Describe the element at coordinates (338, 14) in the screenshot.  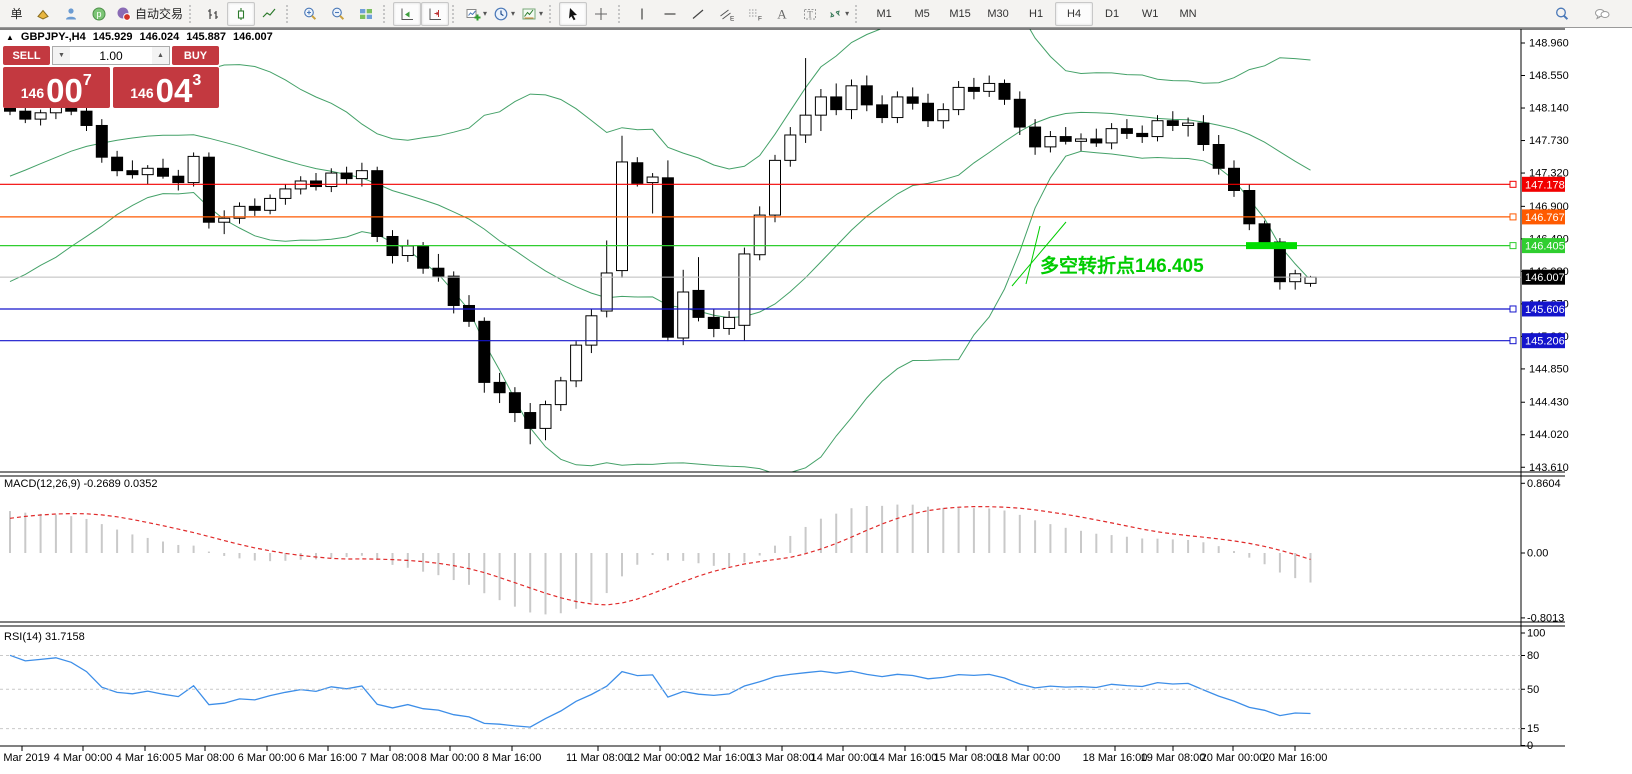
I see `zoom-out-icon` at that location.